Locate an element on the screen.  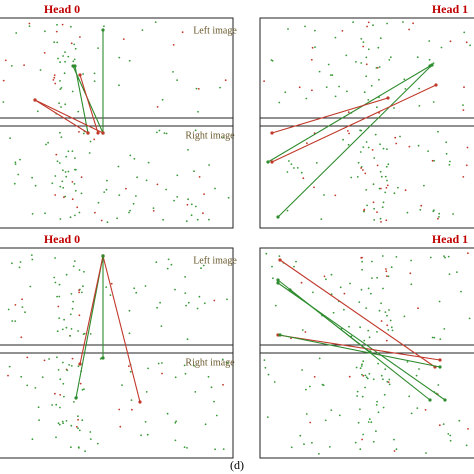
left-label: Left image is located at coordinates (215, 30).